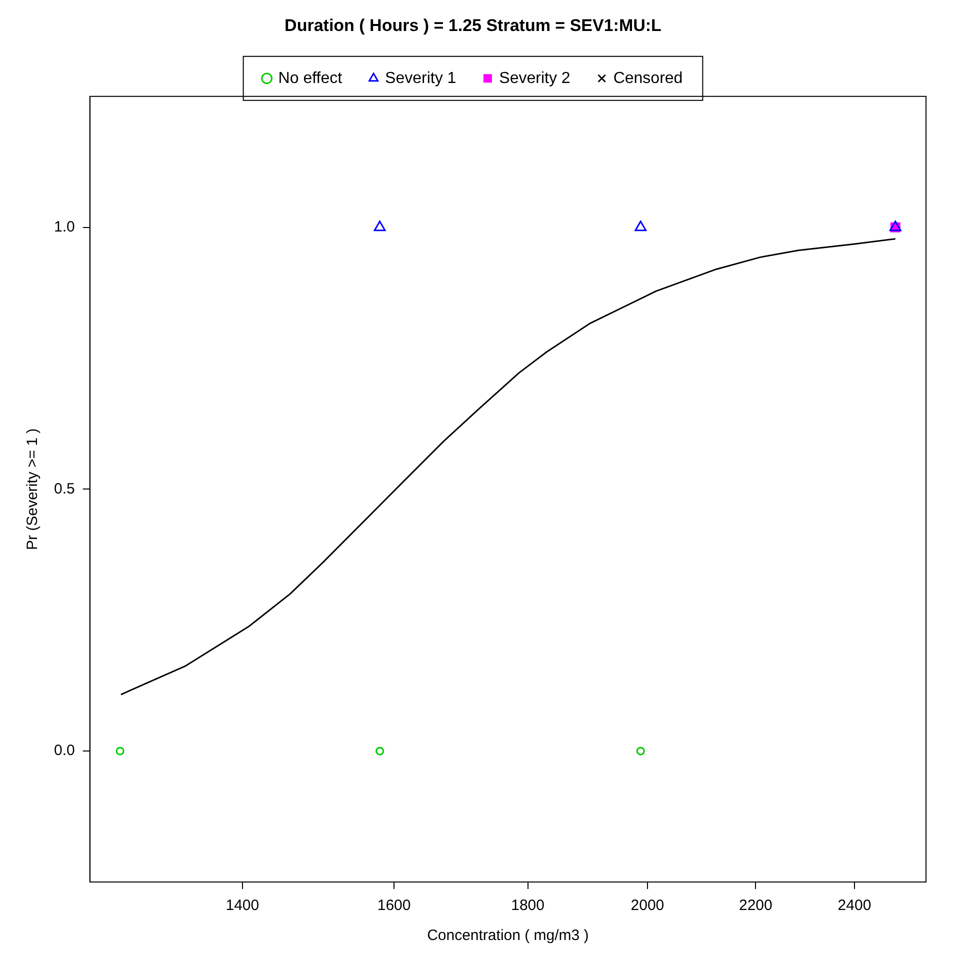 Image resolution: width=956 pixels, height=969 pixels. Describe the element at coordinates (33, 489) in the screenshot. I see `y-axis-title: Pr (Severity >= 1 )` at that location.